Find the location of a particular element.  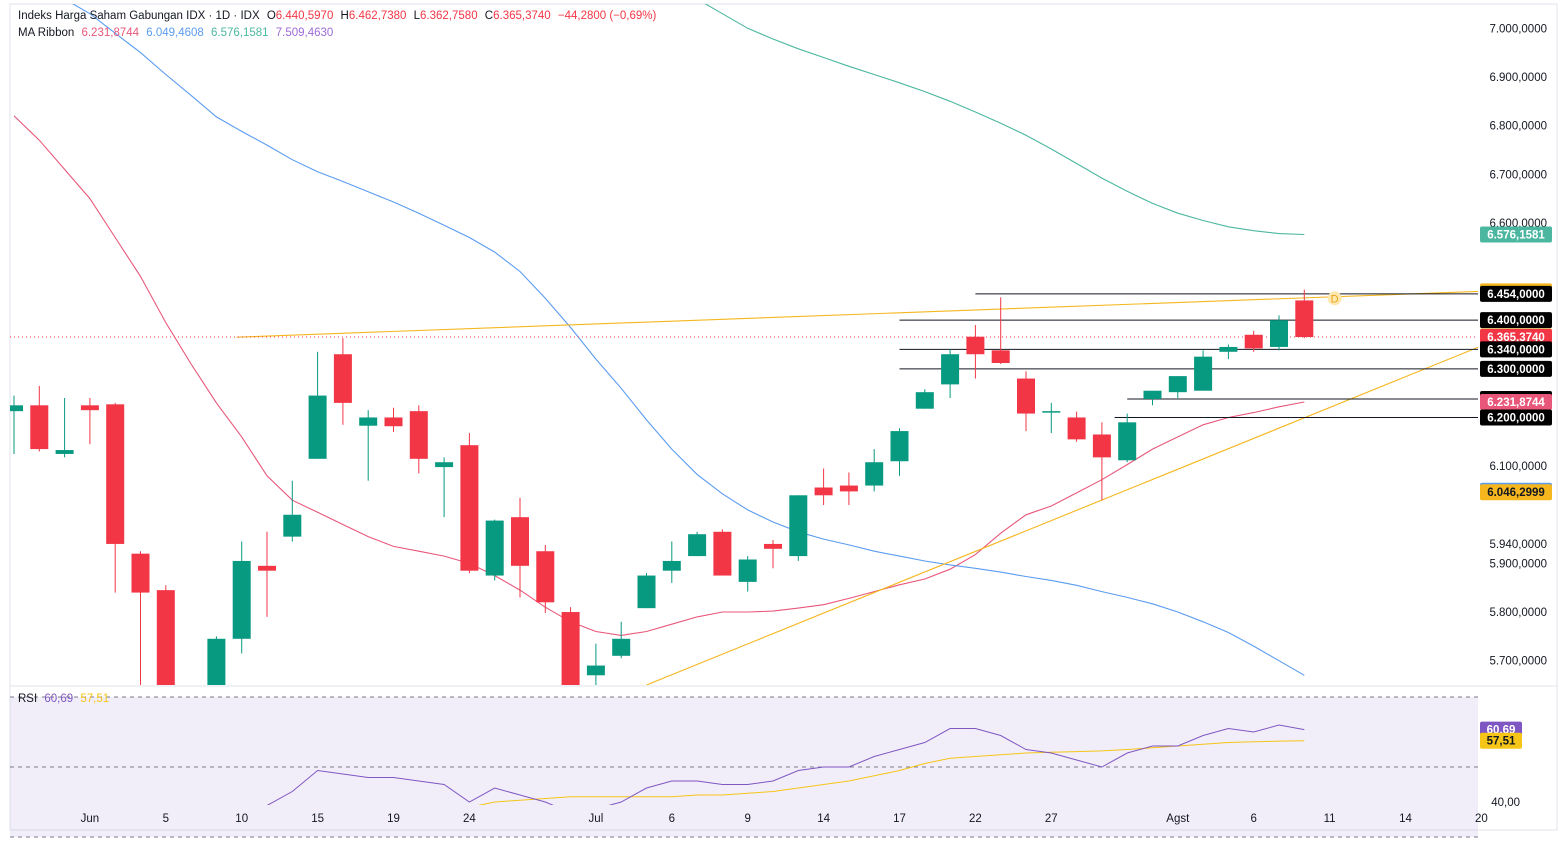

y-tick-label: 6.700,0000 is located at coordinates (1518, 175).